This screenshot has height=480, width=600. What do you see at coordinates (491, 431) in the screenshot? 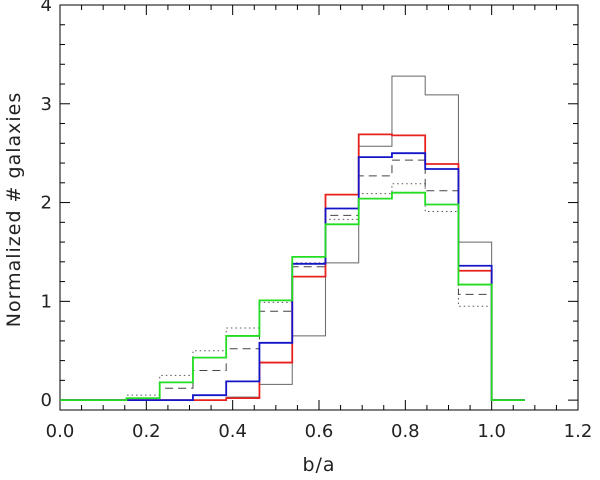
I see `x-tick-label: 1.0` at bounding box center [491, 431].